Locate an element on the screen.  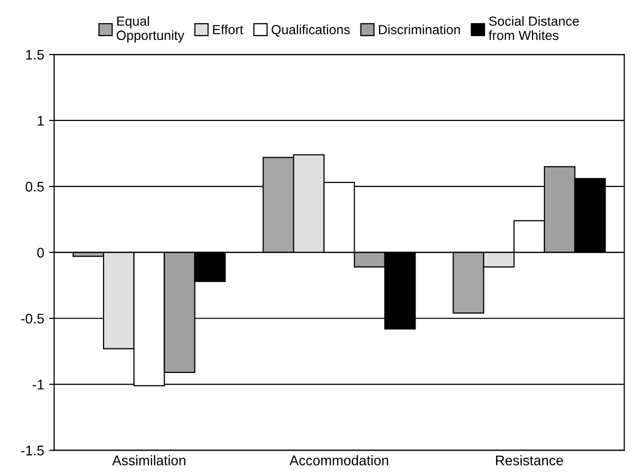
x-tick-label: Accommodation is located at coordinates (338, 460).